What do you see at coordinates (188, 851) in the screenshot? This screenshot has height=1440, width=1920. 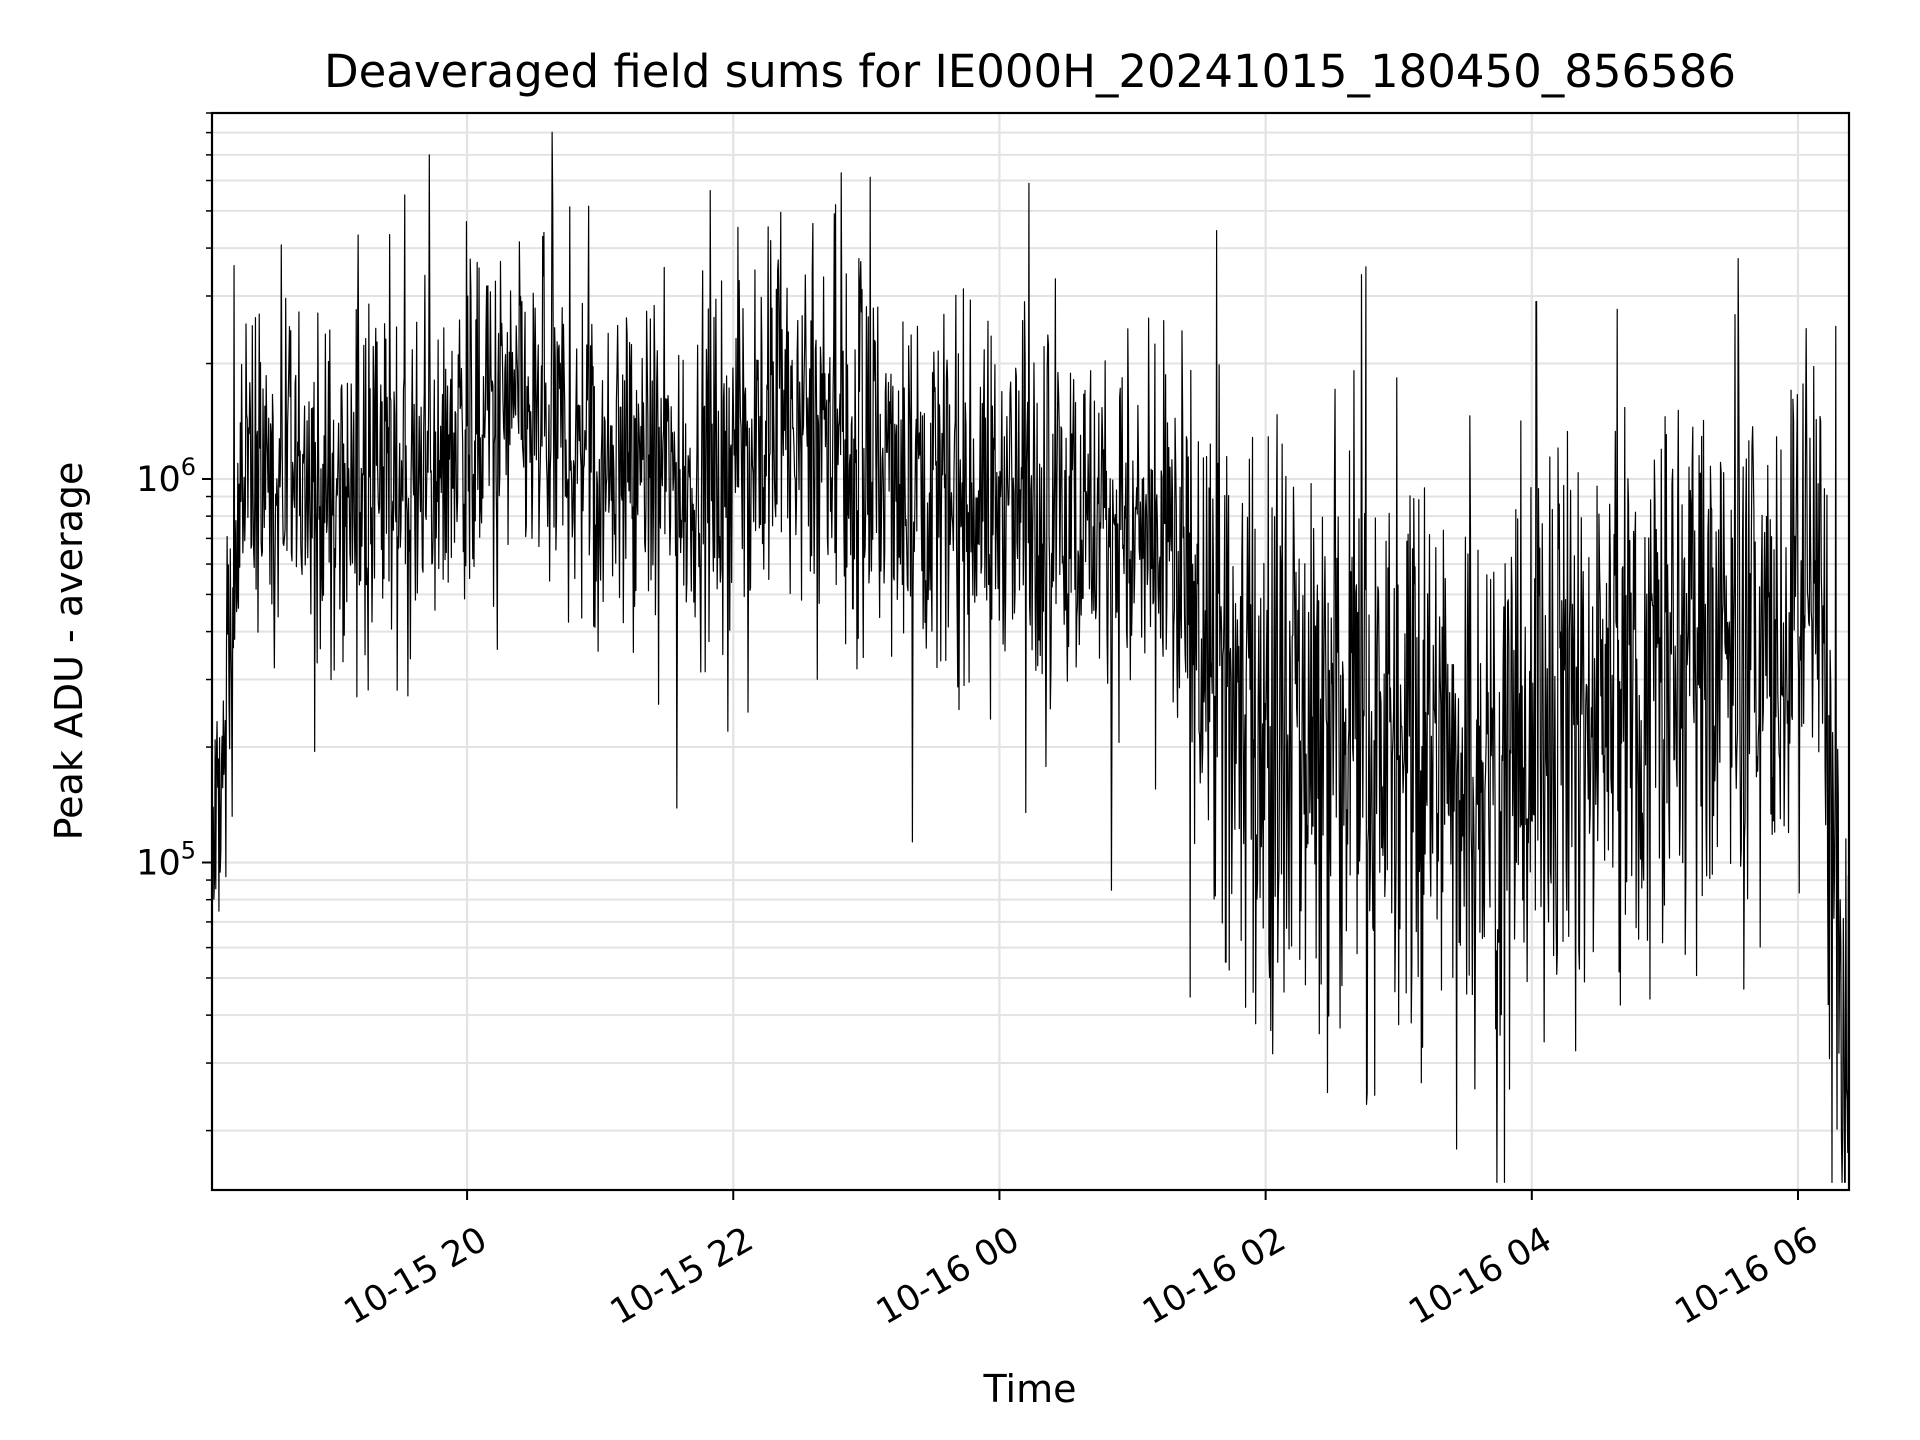 I see `y-tick-exponent: 5` at bounding box center [188, 851].